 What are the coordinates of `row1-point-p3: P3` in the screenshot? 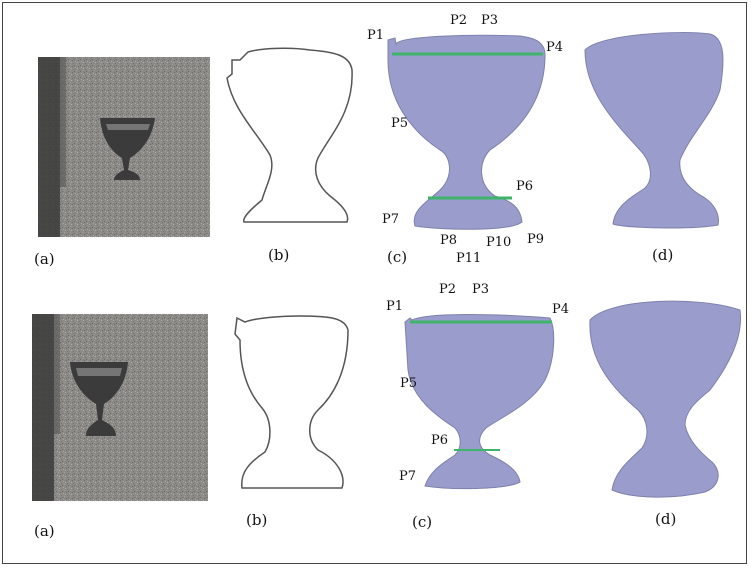 It's located at (489, 20).